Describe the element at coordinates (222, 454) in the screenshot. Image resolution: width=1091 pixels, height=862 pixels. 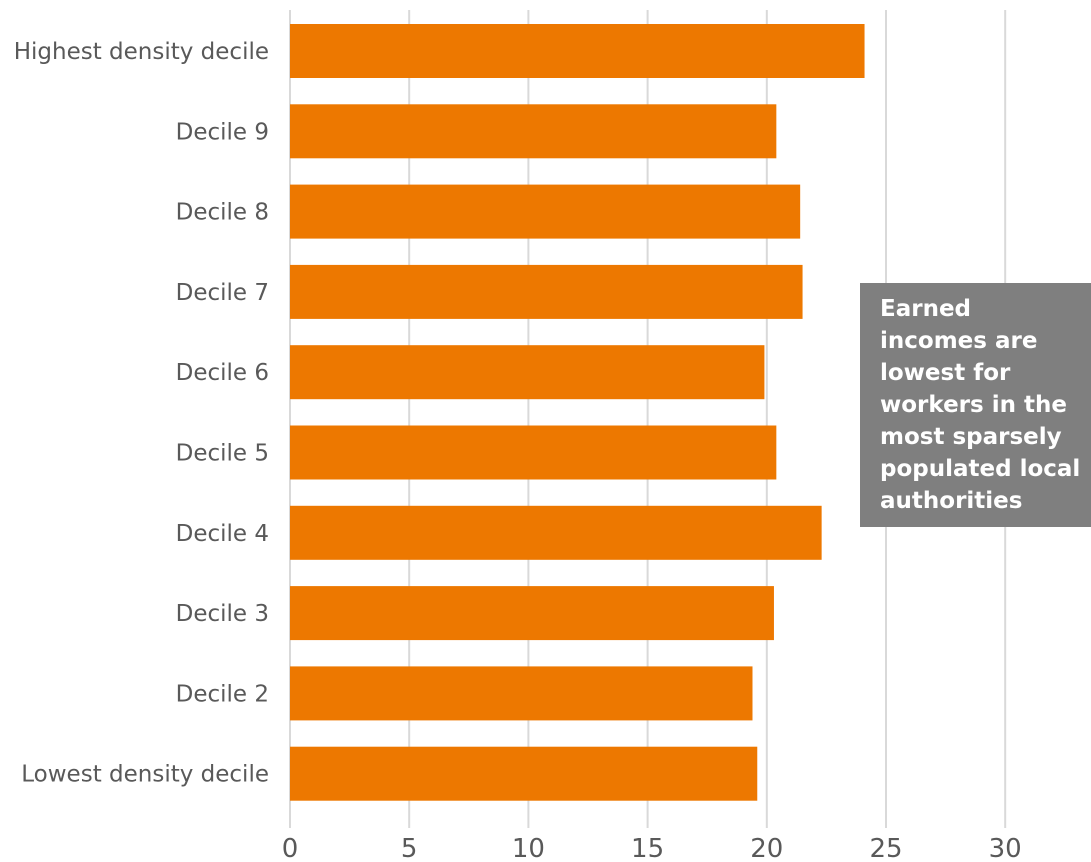
I see `category-label: Decile 5` at that location.